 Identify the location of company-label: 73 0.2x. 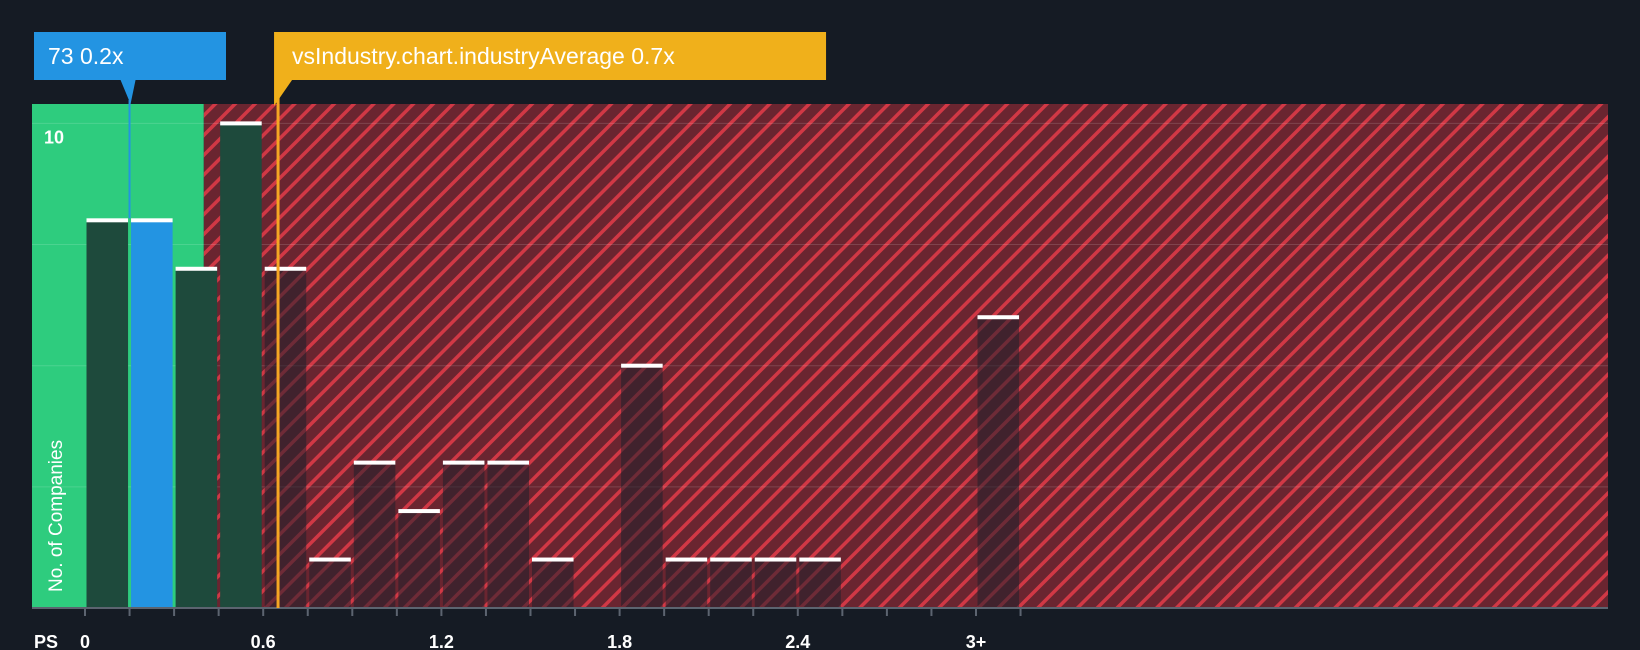
(86, 56).